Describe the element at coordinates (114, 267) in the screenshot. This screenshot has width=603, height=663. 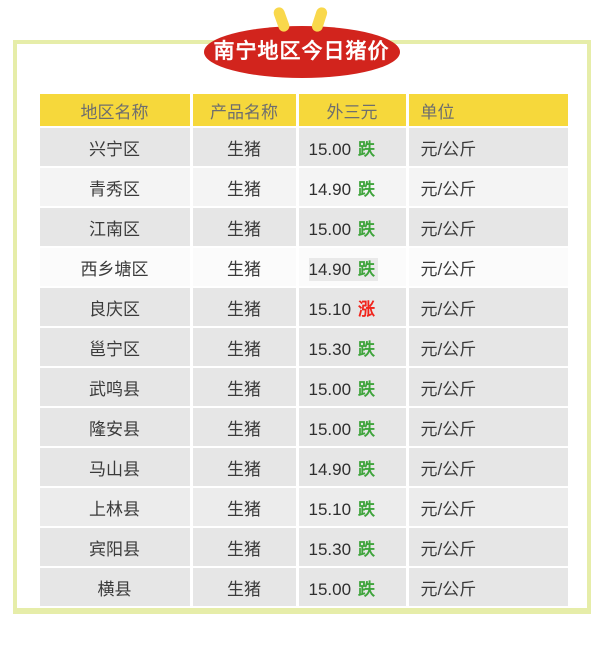
I see `region-cell: 西乡塘区` at that location.